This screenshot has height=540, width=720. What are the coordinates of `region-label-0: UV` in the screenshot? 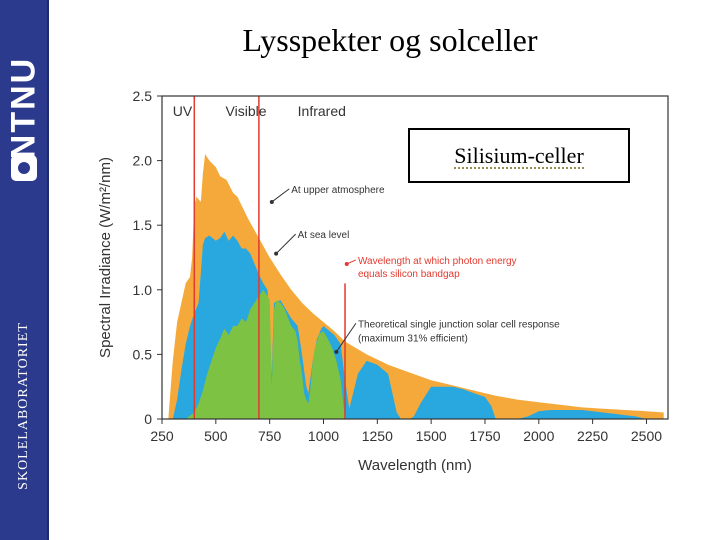 It's located at (183, 111).